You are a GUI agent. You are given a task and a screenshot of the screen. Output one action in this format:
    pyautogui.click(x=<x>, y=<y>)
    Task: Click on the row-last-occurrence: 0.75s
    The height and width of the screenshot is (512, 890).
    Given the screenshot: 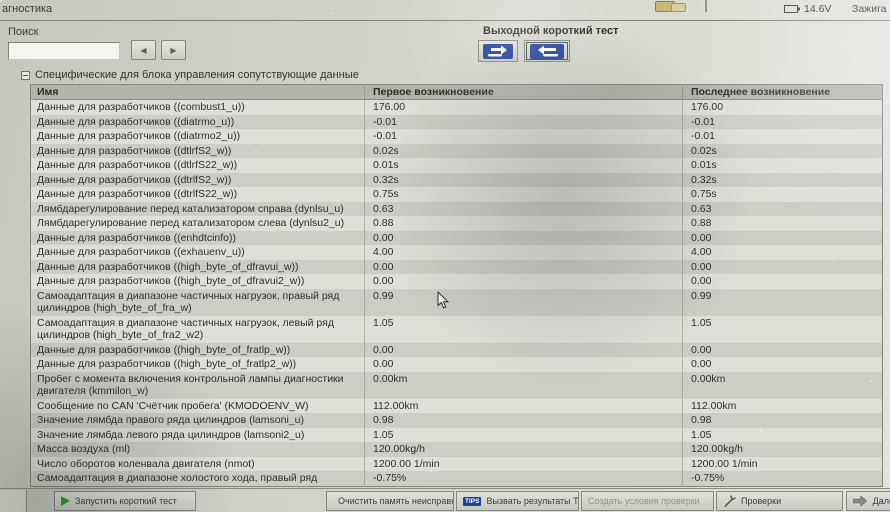 What is the action you would take?
    pyautogui.click(x=782, y=194)
    